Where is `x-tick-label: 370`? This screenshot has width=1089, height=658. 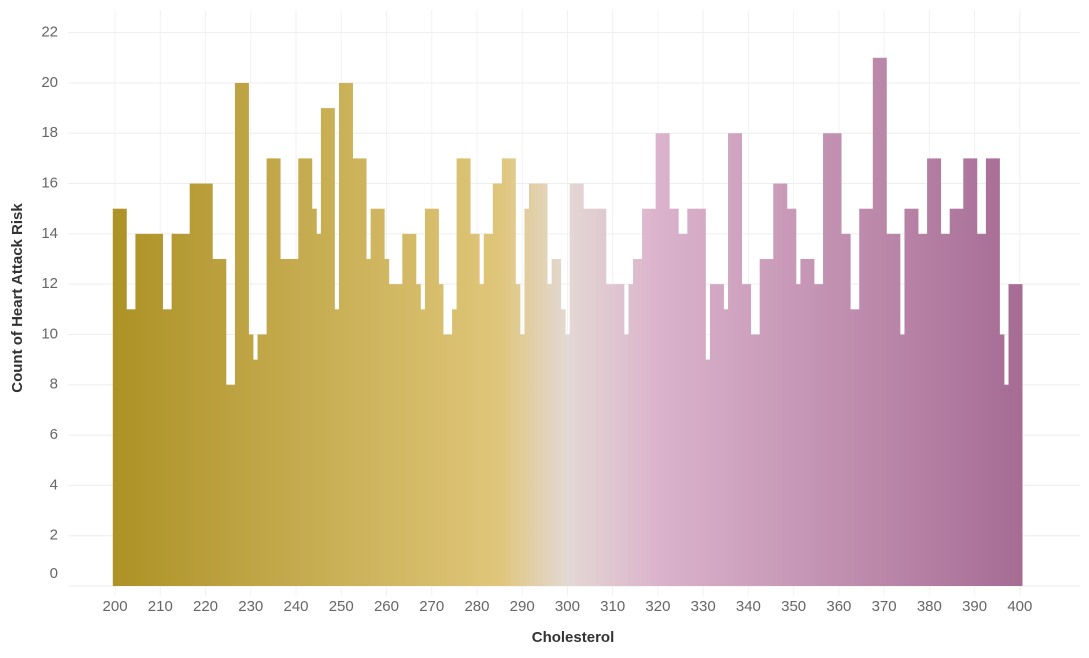 x-tick-label: 370 is located at coordinates (884, 606).